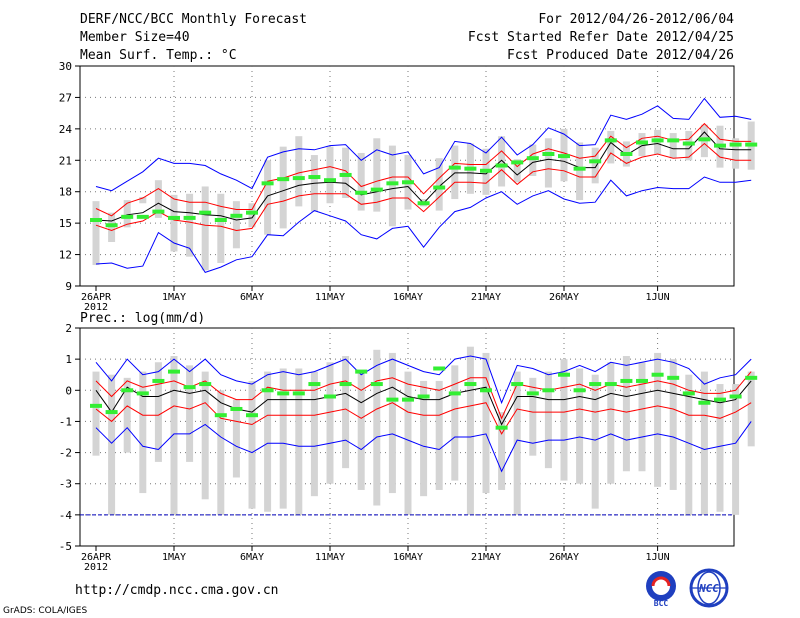 The width and height of the screenshot is (800, 618). I want to click on ncc-logo: NCC, so click(709, 588).